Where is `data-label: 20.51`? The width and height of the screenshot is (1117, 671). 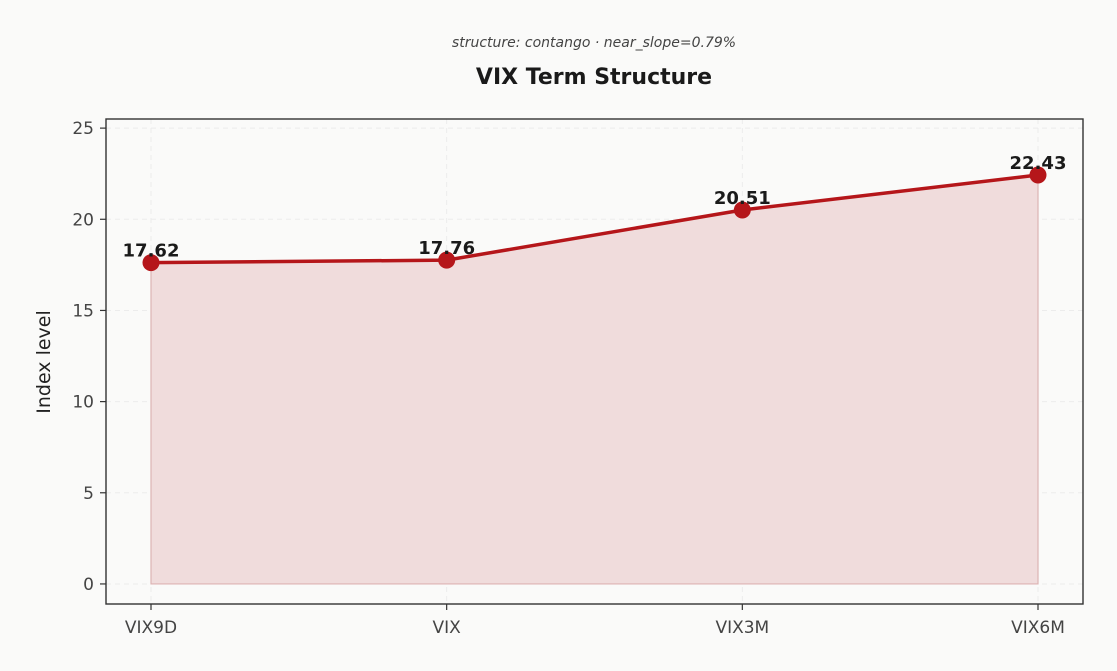 data-label: 20.51 is located at coordinates (742, 198).